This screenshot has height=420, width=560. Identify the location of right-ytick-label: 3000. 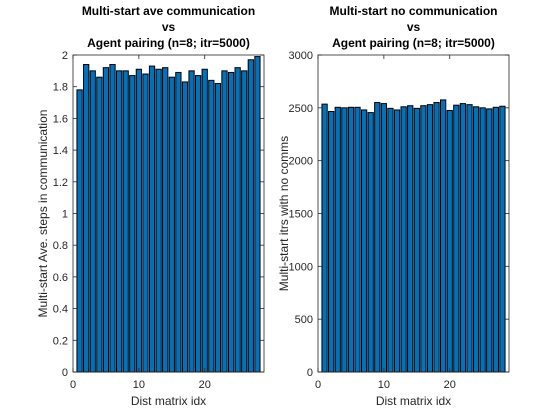
(301, 56).